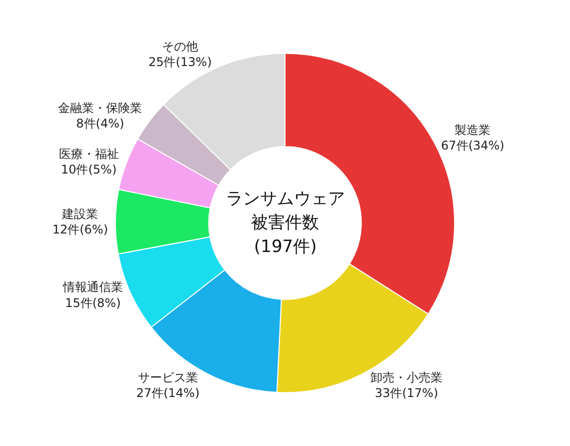 The height and width of the screenshot is (446, 570). What do you see at coordinates (100, 107) in the screenshot?
I see `slice-label: 金融業・保険業` at bounding box center [100, 107].